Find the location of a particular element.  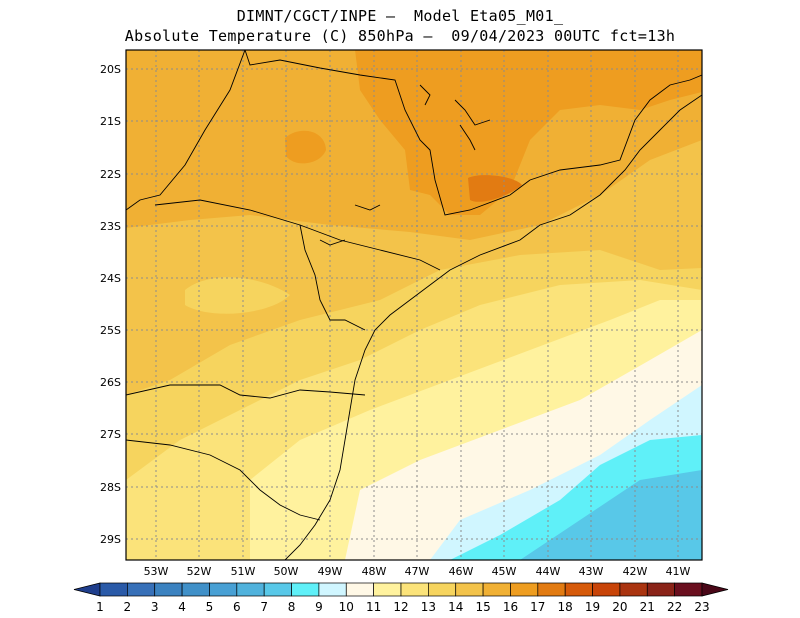

lon-label: 48W is located at coordinates (374, 571).